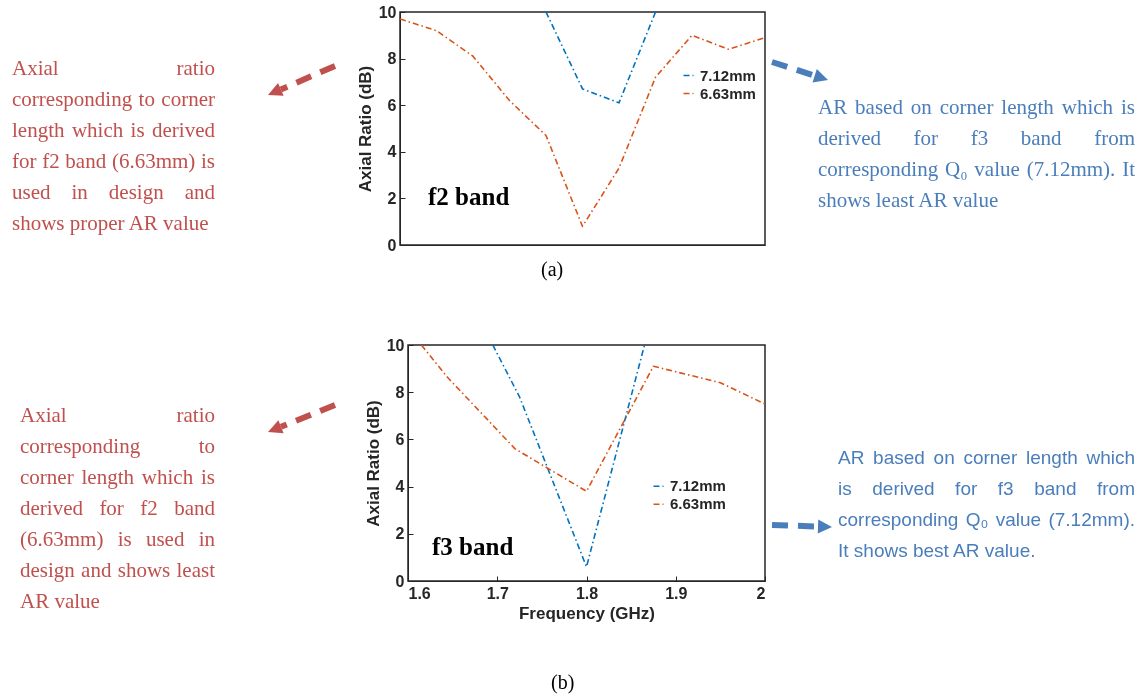 The height and width of the screenshot is (700, 1143). What do you see at coordinates (676, 593) in the screenshot?
I see `x-tick-label: 1.9` at bounding box center [676, 593].